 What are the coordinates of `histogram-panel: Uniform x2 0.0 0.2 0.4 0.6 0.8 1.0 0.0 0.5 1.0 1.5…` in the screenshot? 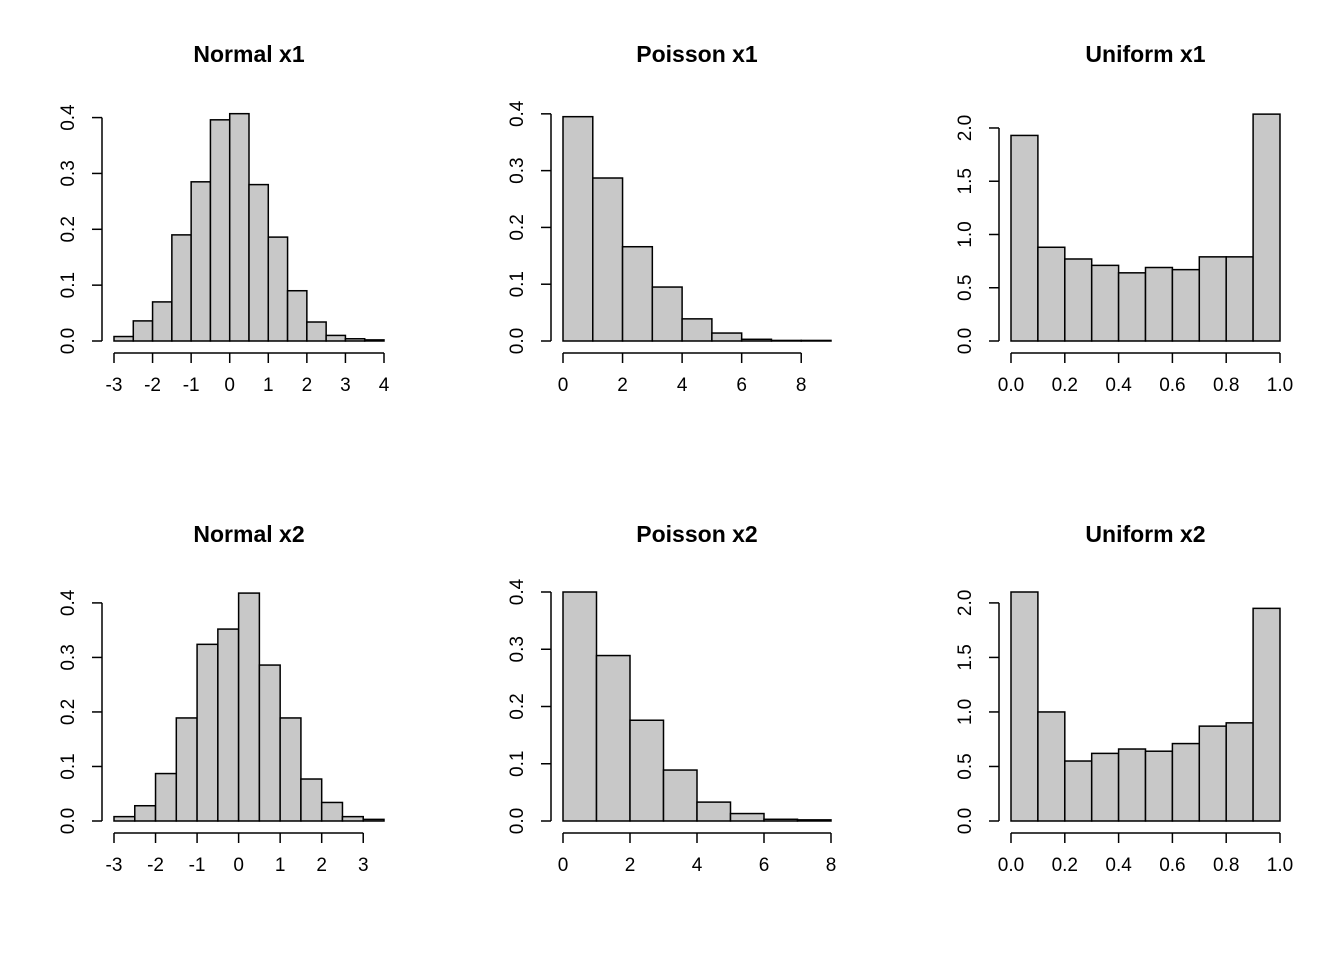 It's located at (1124, 698).